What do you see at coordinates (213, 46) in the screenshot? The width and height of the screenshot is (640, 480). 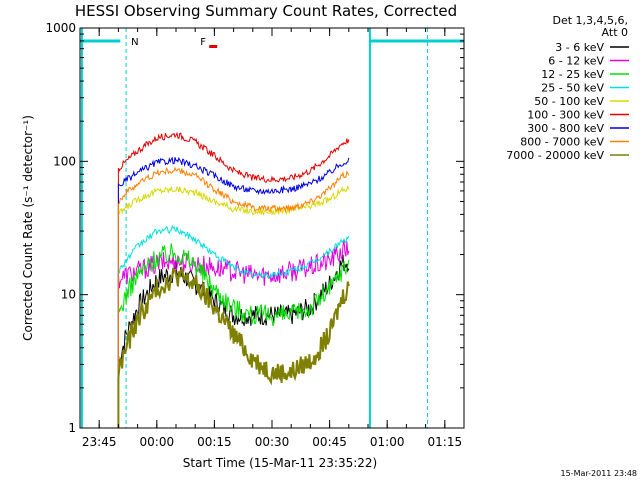 I see `flare-flag-mark` at bounding box center [213, 46].